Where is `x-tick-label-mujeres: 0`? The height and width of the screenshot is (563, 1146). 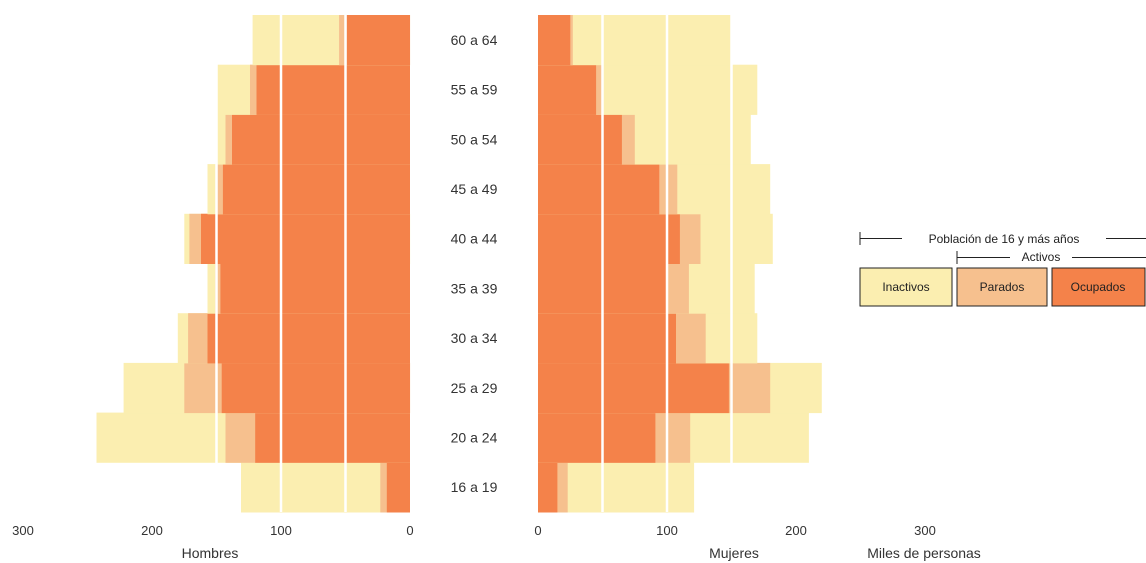 x-tick-label-mujeres: 0 is located at coordinates (537, 530).